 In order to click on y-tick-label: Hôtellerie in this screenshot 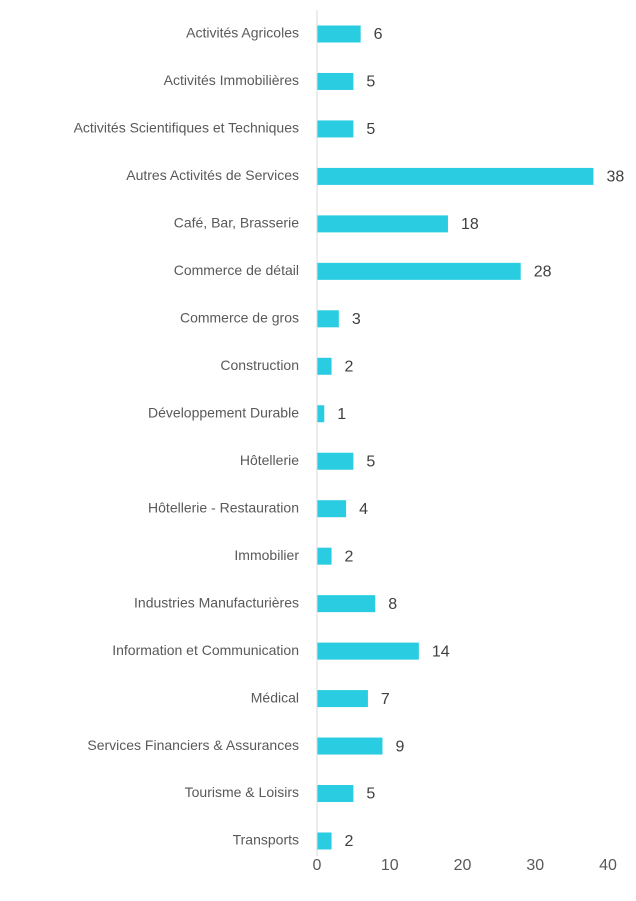, I will do `click(269, 460)`.